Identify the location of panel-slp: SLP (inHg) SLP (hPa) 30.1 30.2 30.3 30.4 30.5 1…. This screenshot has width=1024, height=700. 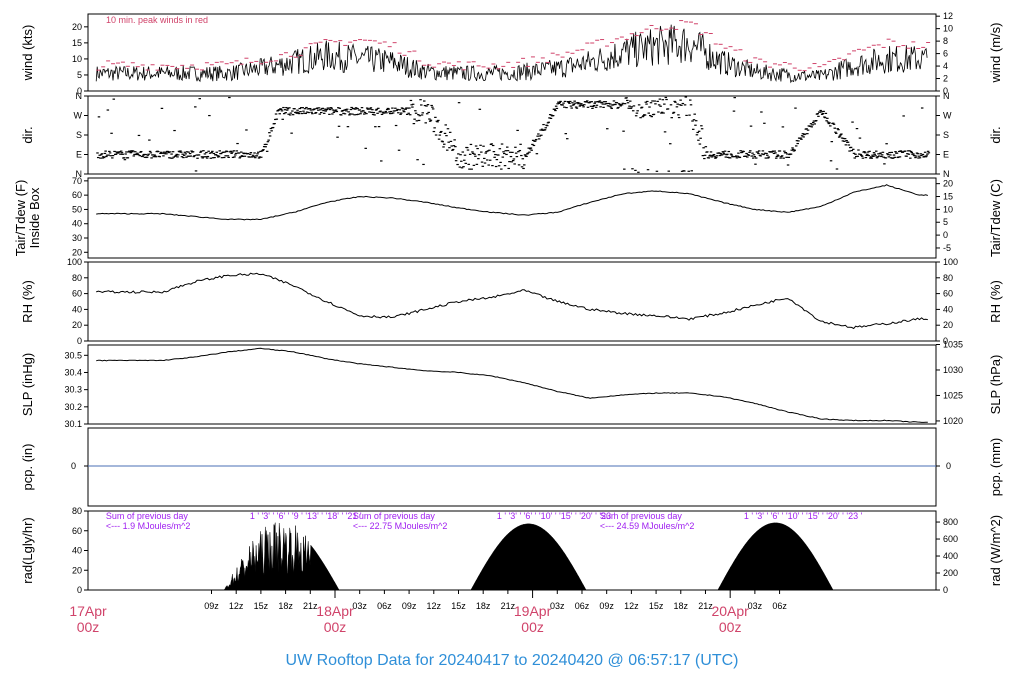
(511, 384).